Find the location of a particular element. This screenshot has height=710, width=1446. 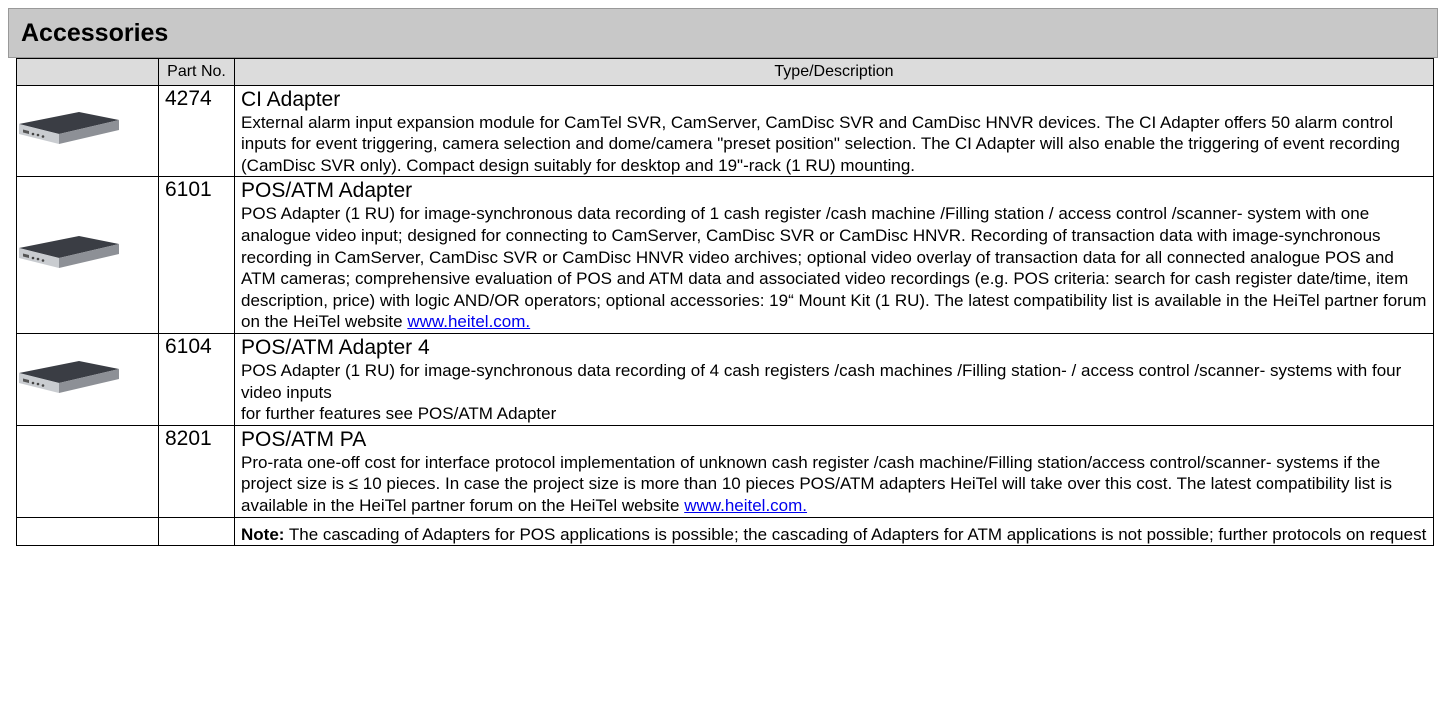

title: Accessories is located at coordinates (95, 33).